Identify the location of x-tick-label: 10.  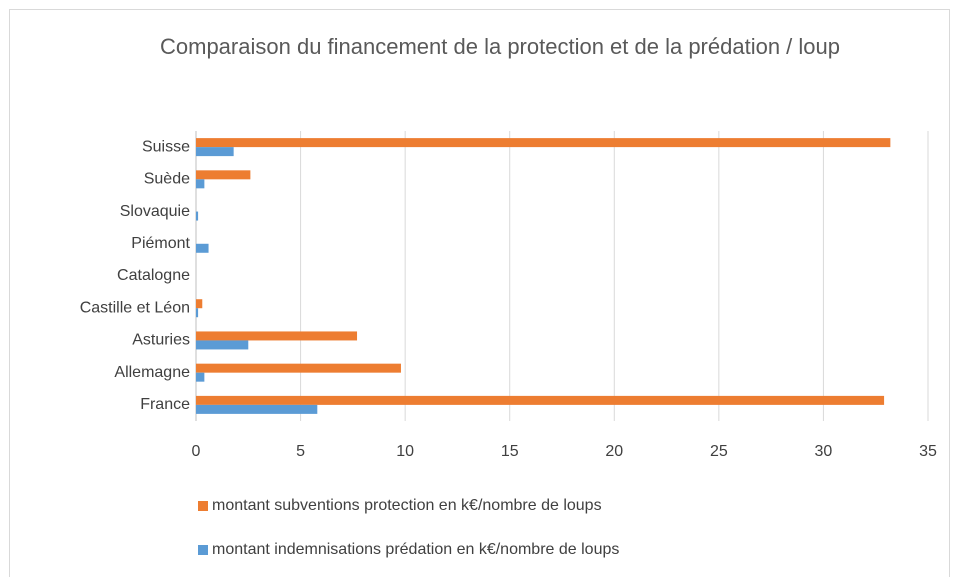
(405, 451).